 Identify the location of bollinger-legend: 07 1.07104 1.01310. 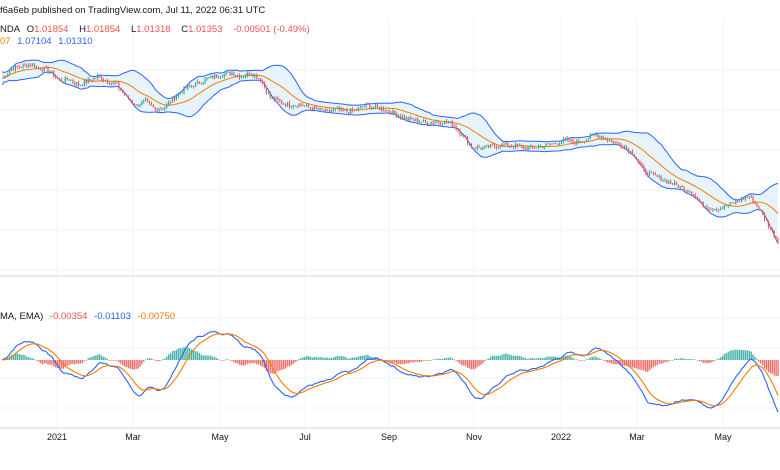
(48, 41).